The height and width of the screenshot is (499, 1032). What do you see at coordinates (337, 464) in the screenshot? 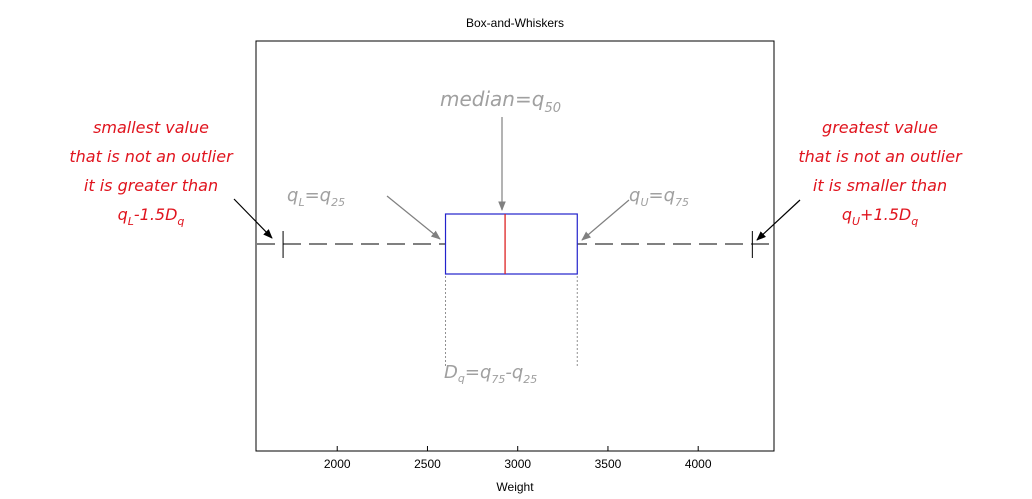
I see `x-tick-label: 2000` at bounding box center [337, 464].